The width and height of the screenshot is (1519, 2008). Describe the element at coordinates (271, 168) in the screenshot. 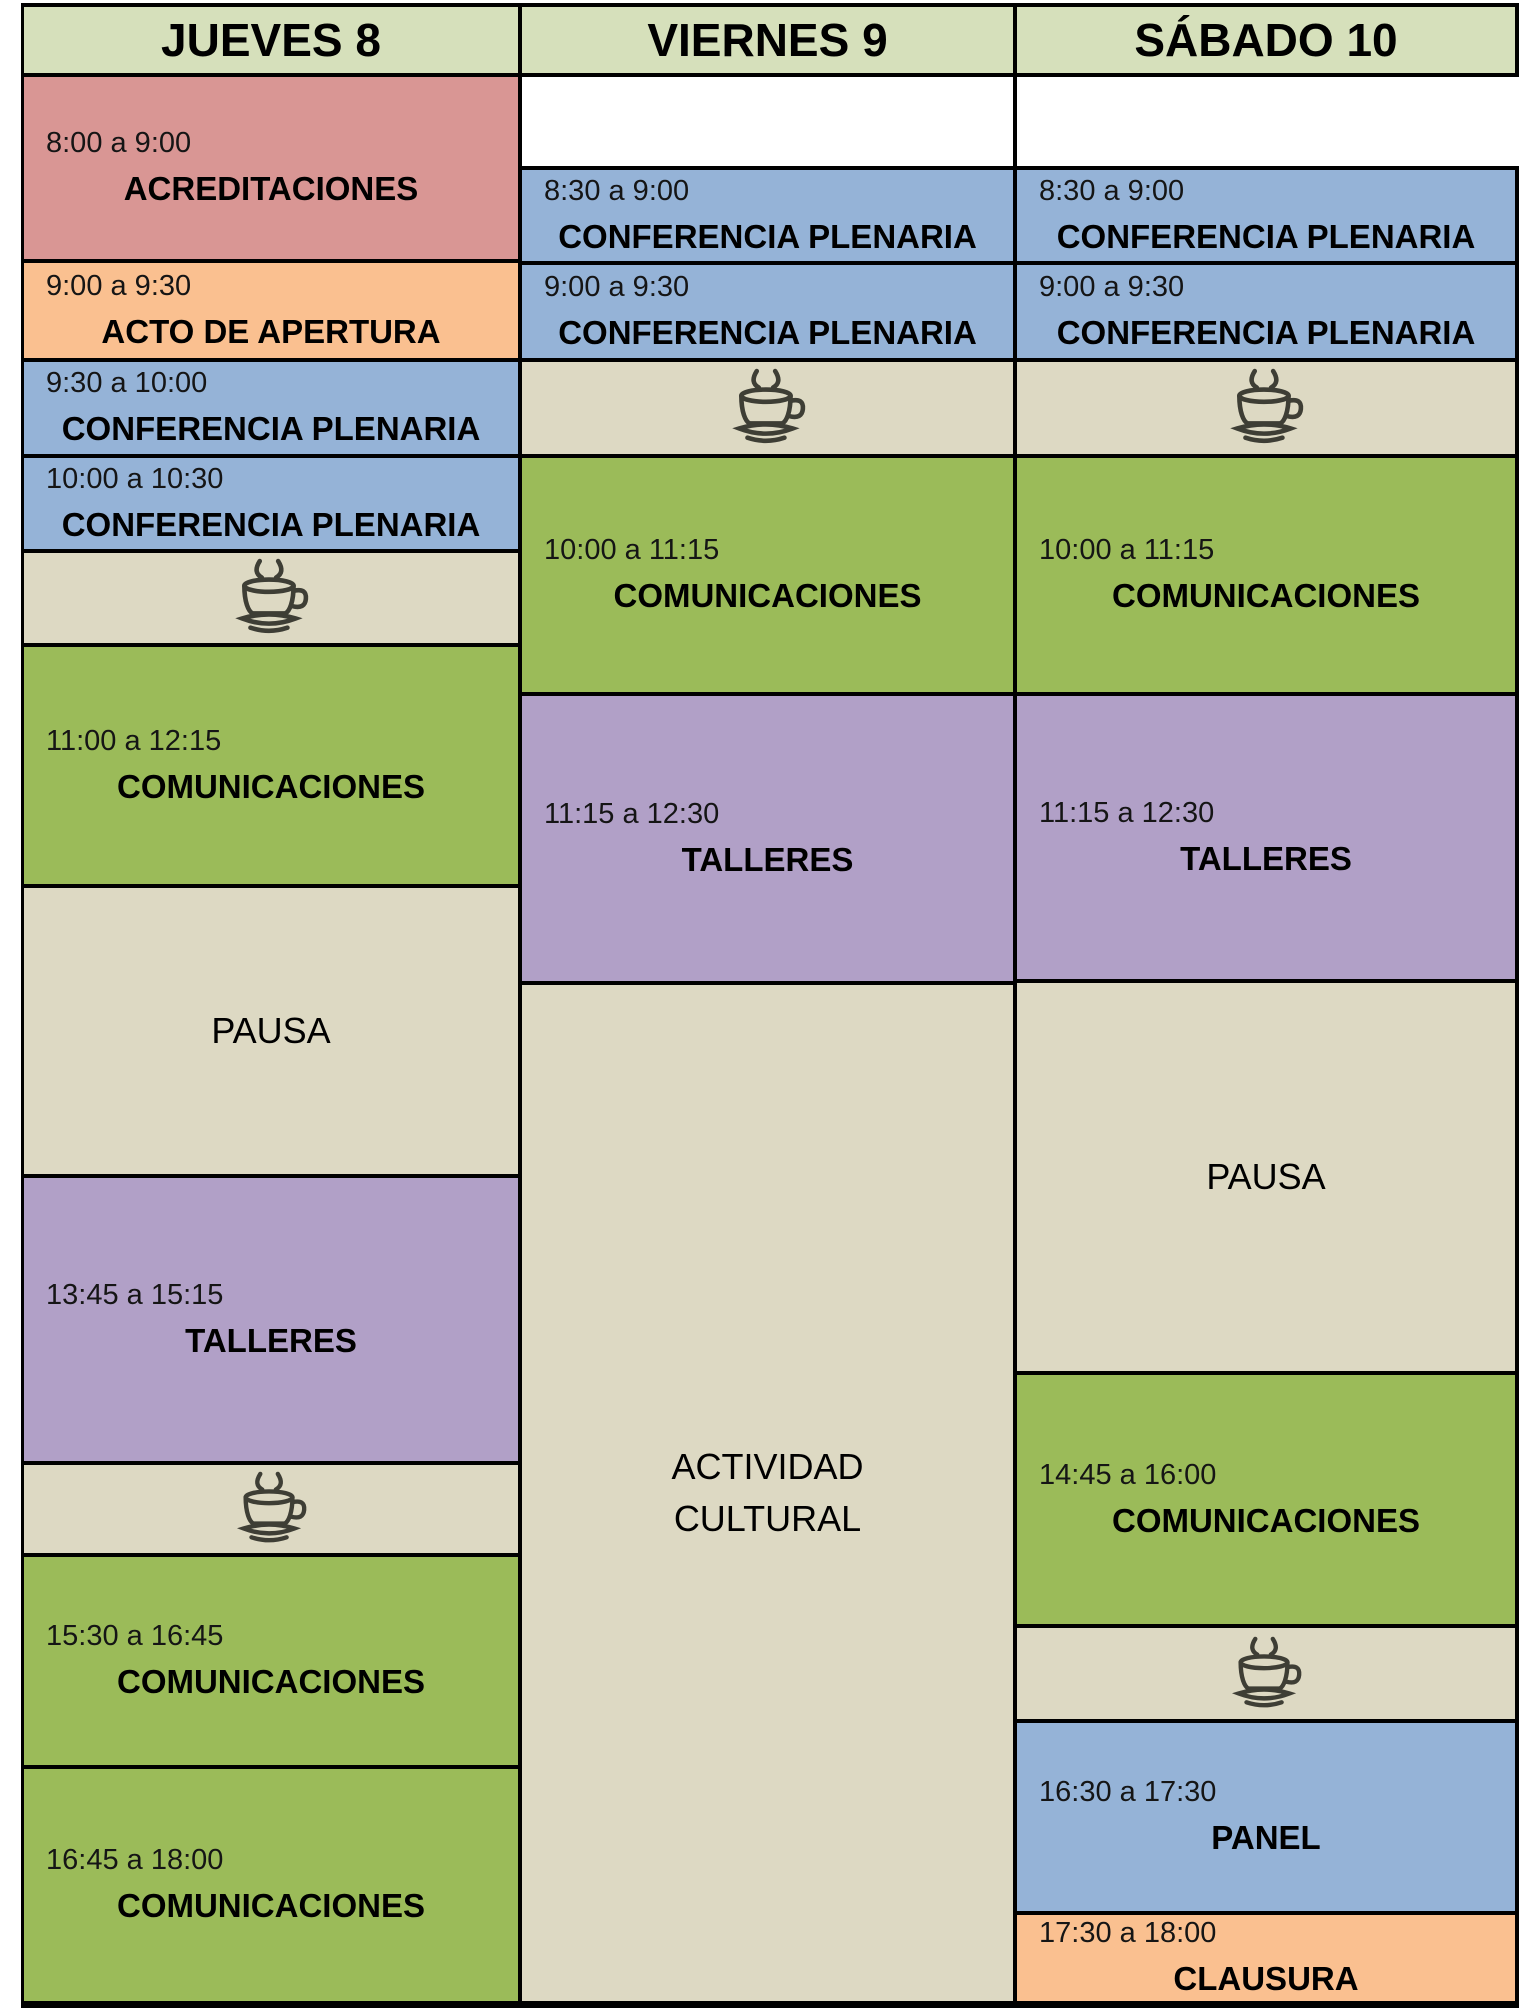

I see `acreditaciones-cell: 8:00 a 9:00 ACREDITACIONES` at that location.